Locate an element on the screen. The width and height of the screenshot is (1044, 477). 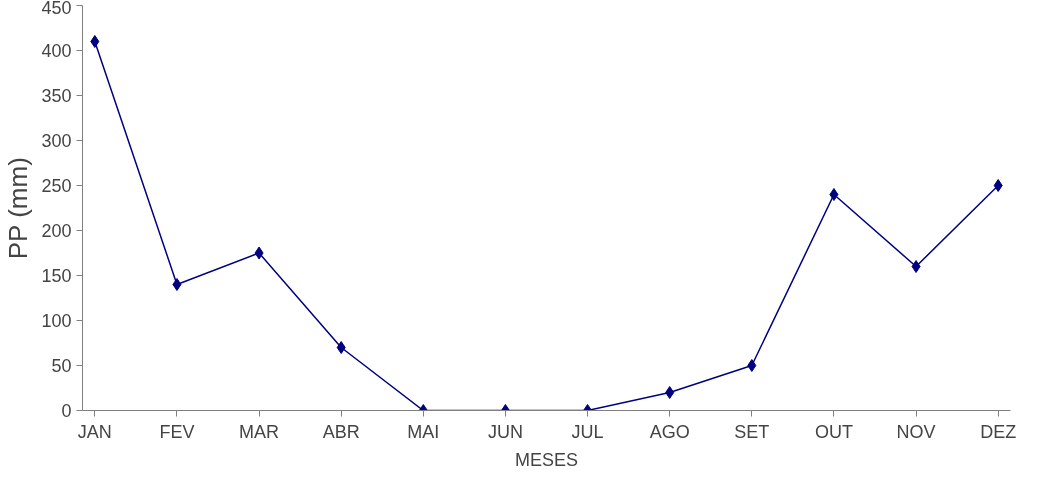
x-tick-label: ABR is located at coordinates (341, 431).